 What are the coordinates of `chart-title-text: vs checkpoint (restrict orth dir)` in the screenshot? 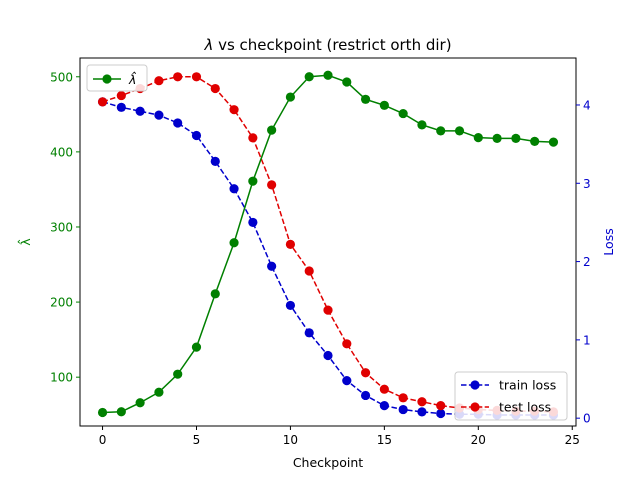 It's located at (332, 45).